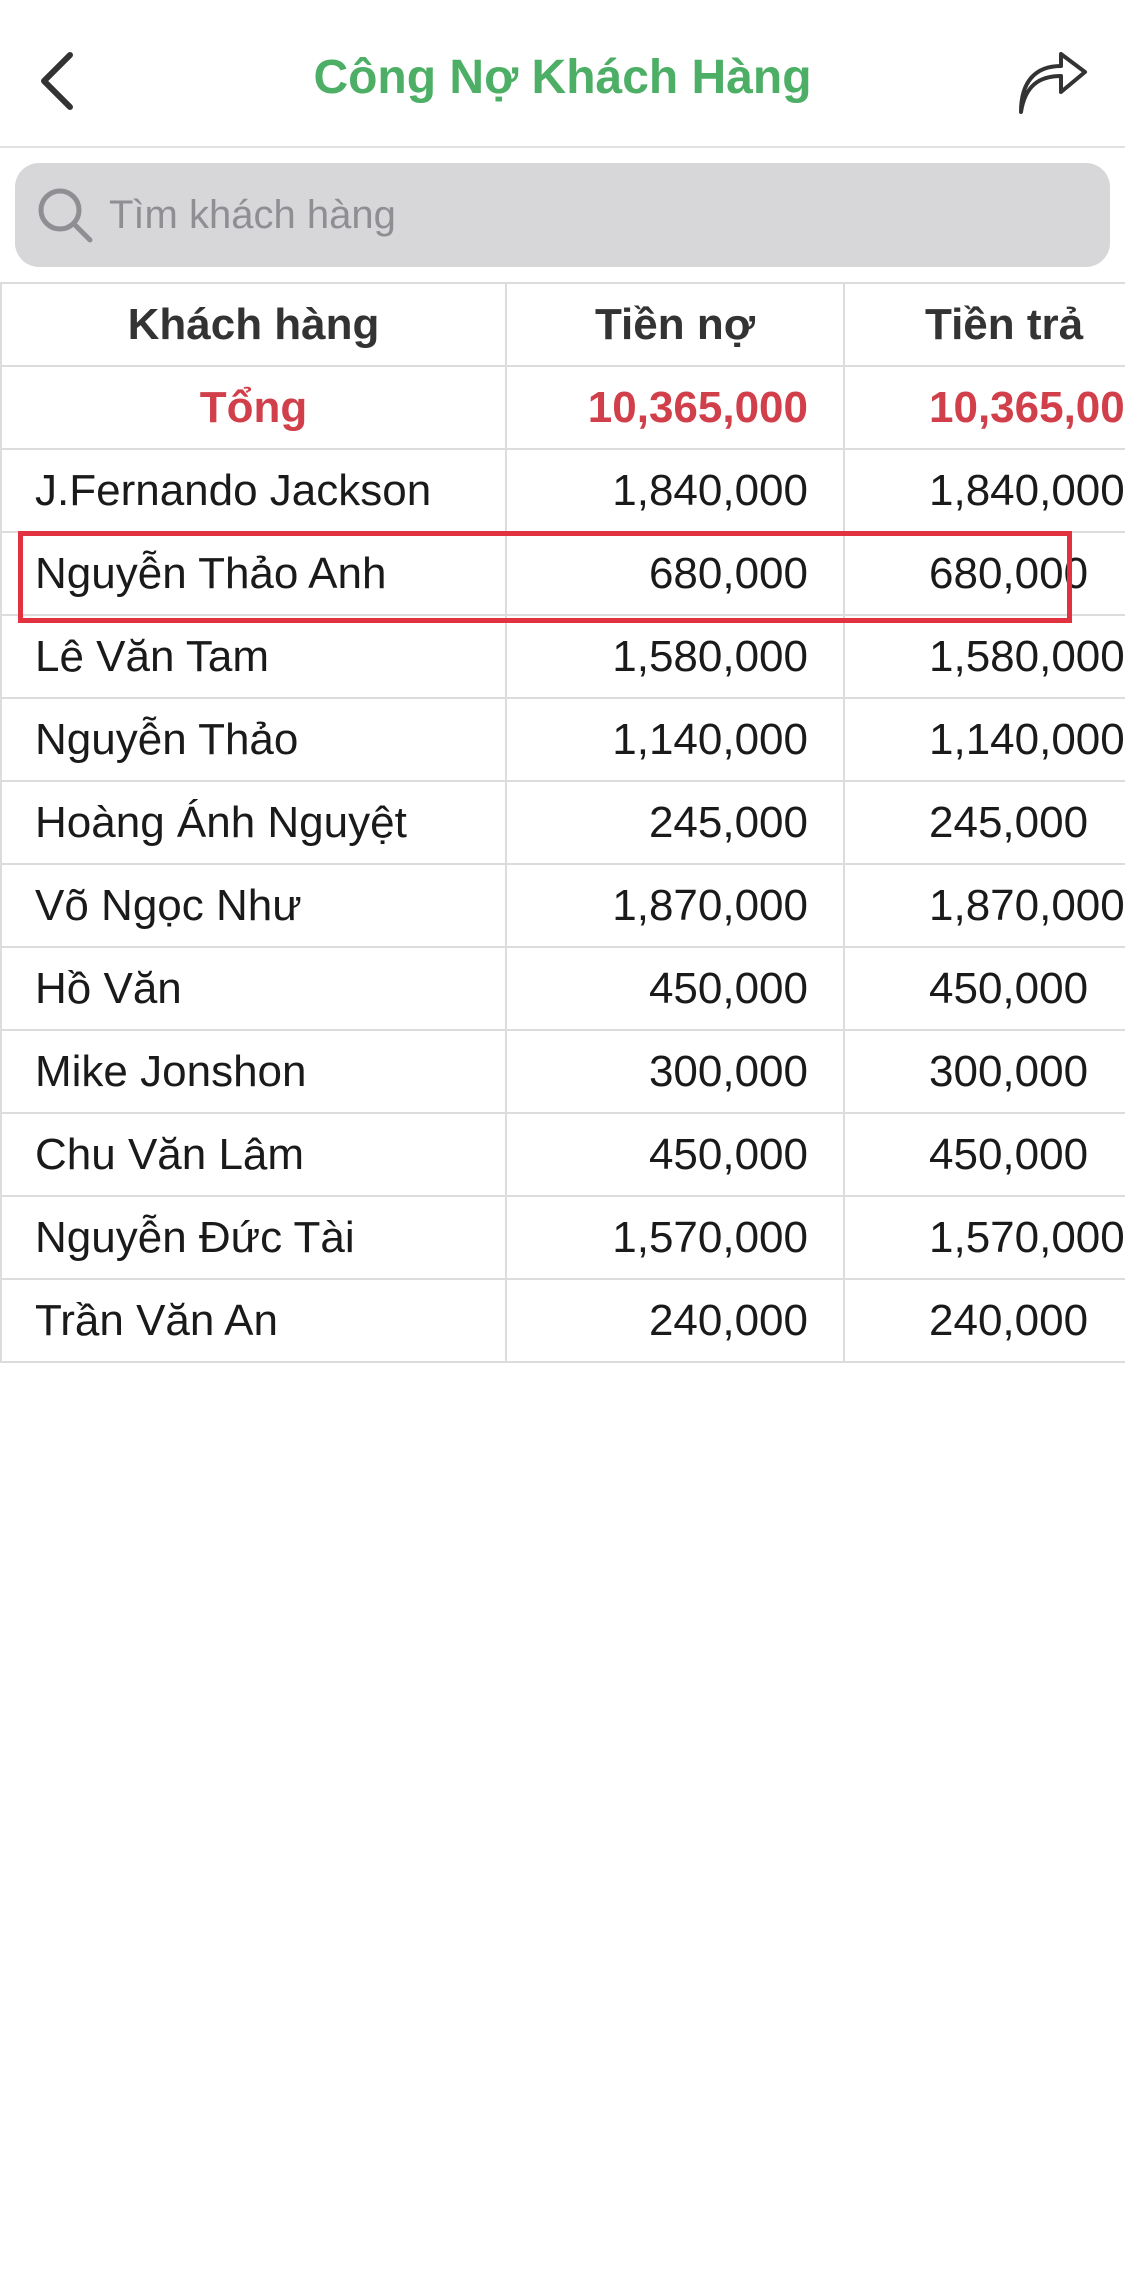  I want to click on chevron-left-icon, so click(57, 81).